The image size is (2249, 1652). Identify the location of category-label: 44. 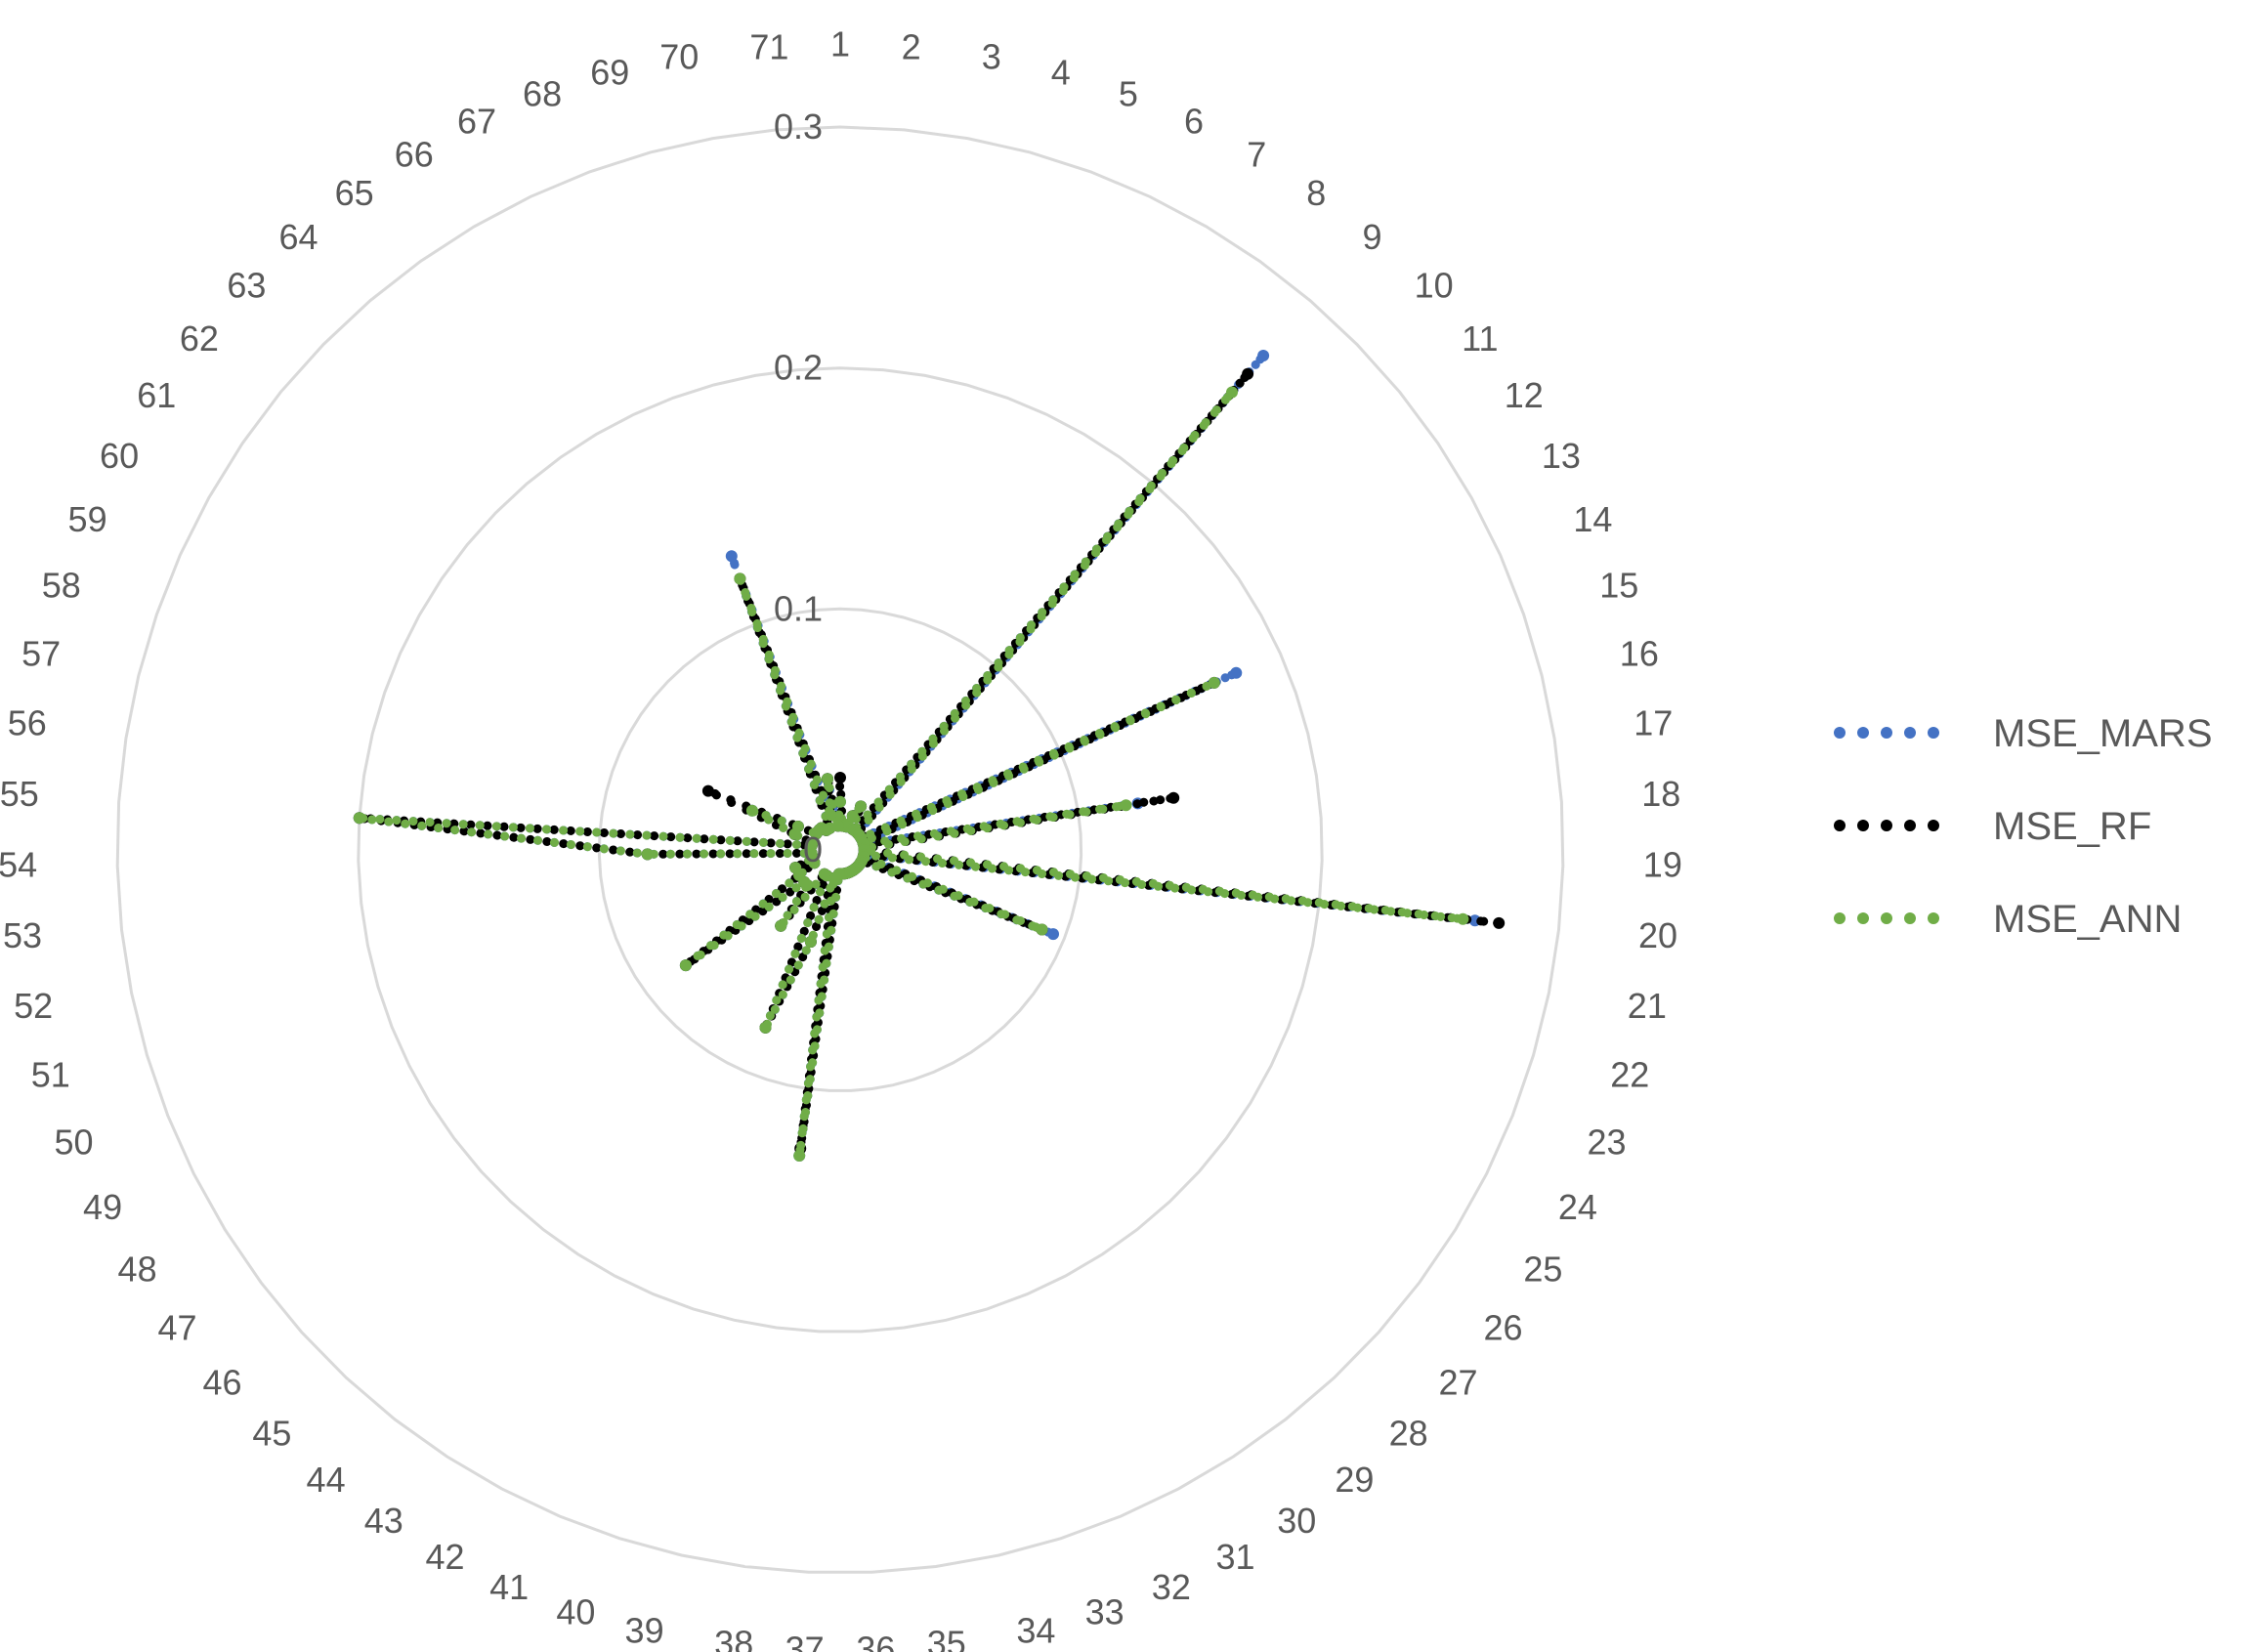
(326, 1480).